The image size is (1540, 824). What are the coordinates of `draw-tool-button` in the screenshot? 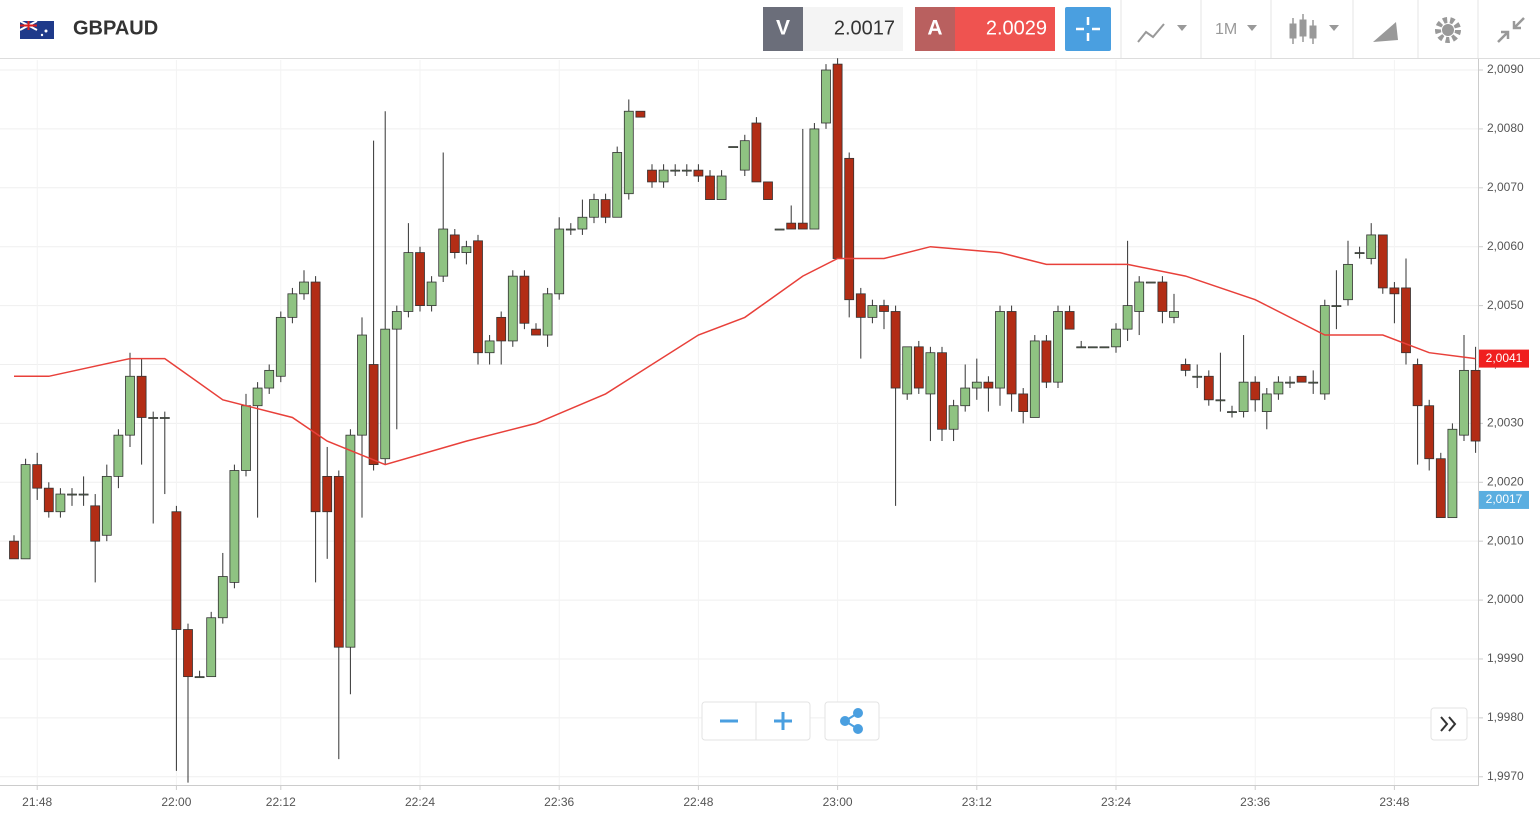 It's located at (1385, 32).